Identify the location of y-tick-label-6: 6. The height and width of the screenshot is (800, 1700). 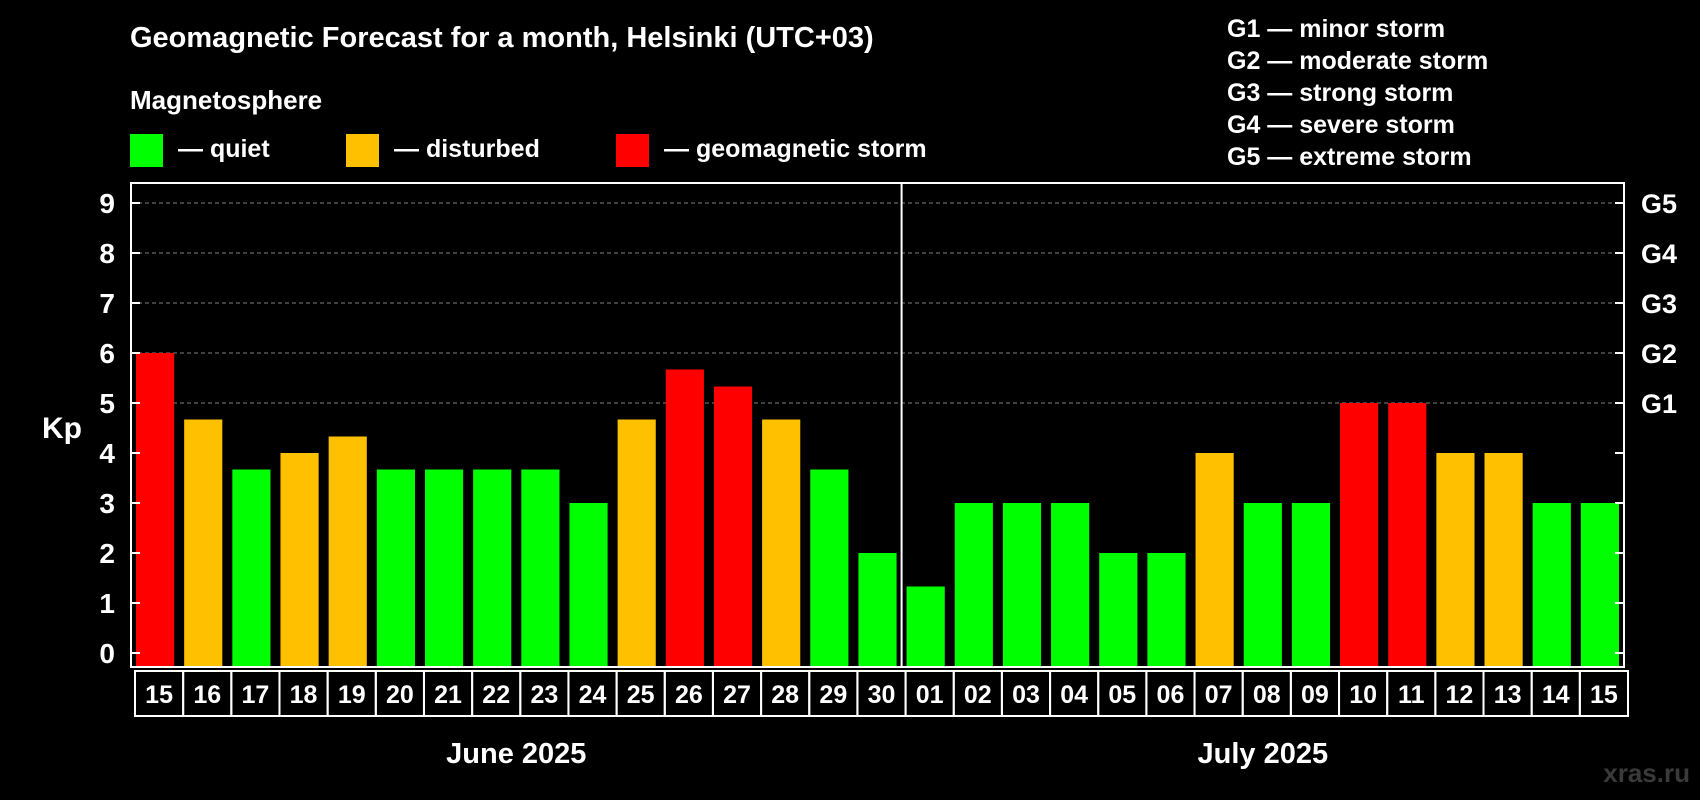
(107, 353).